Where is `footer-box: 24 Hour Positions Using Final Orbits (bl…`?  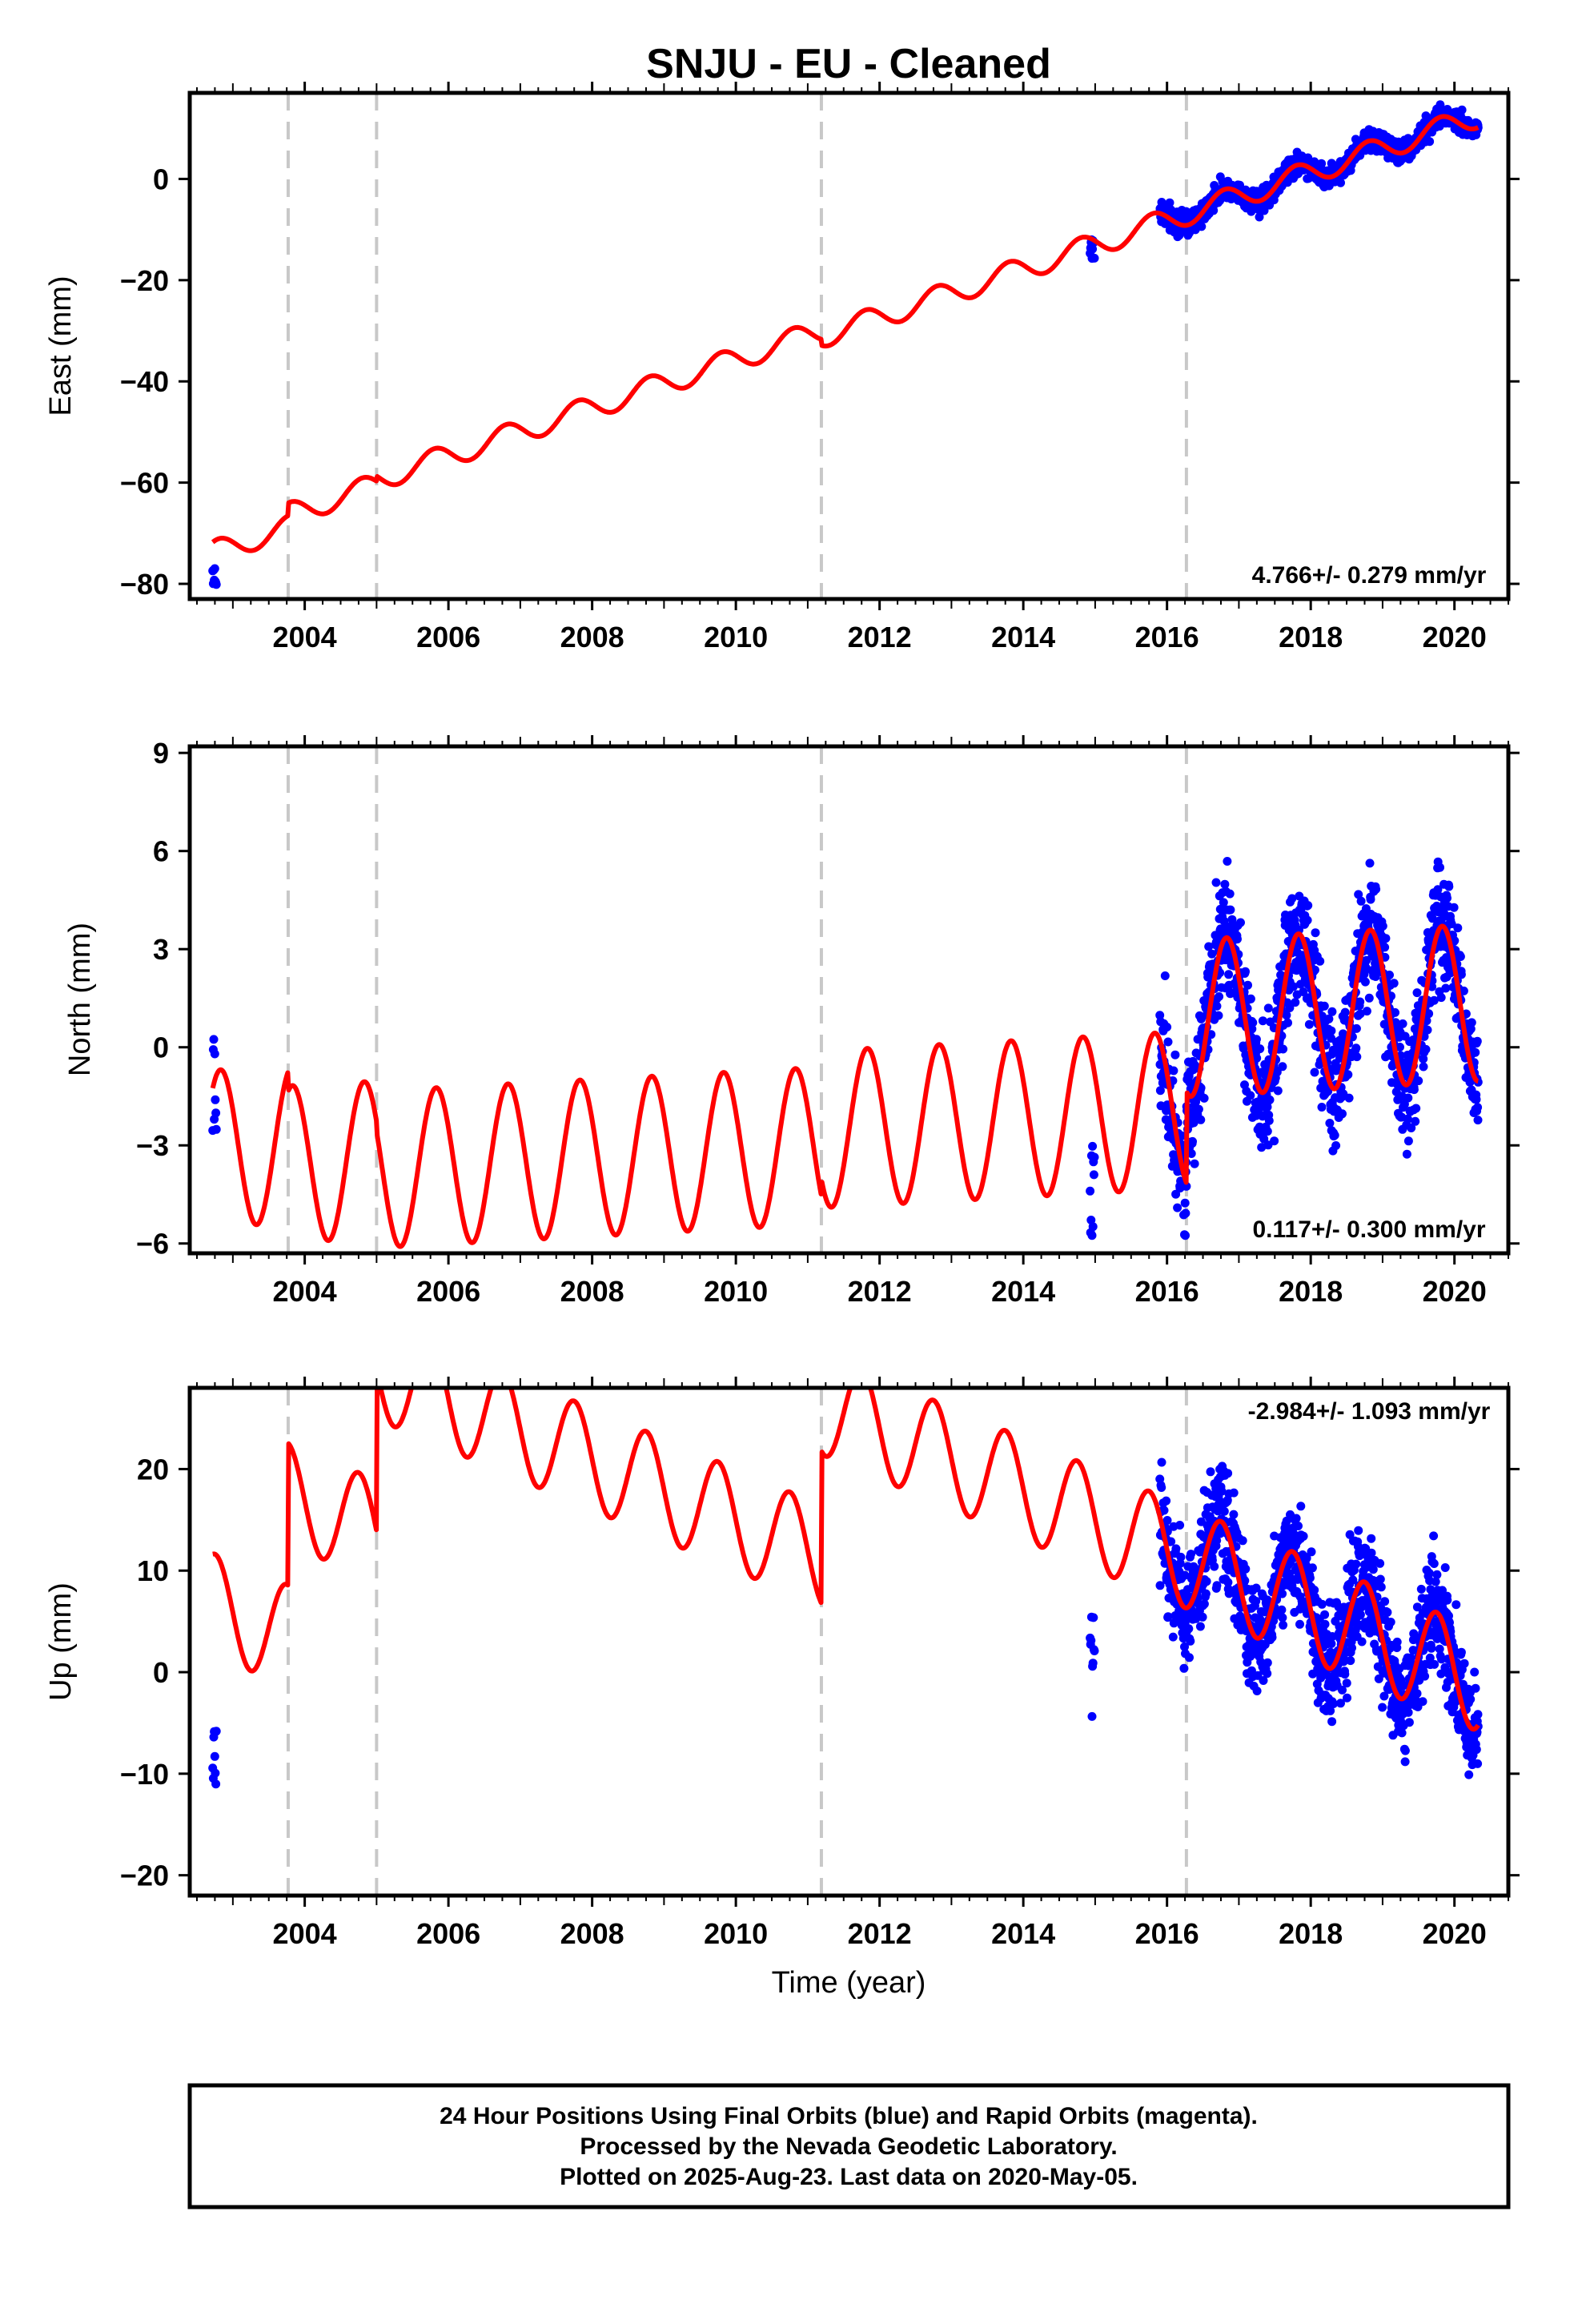
footer-box: 24 Hour Positions Using Final Orbits (bl… is located at coordinates (849, 2146).